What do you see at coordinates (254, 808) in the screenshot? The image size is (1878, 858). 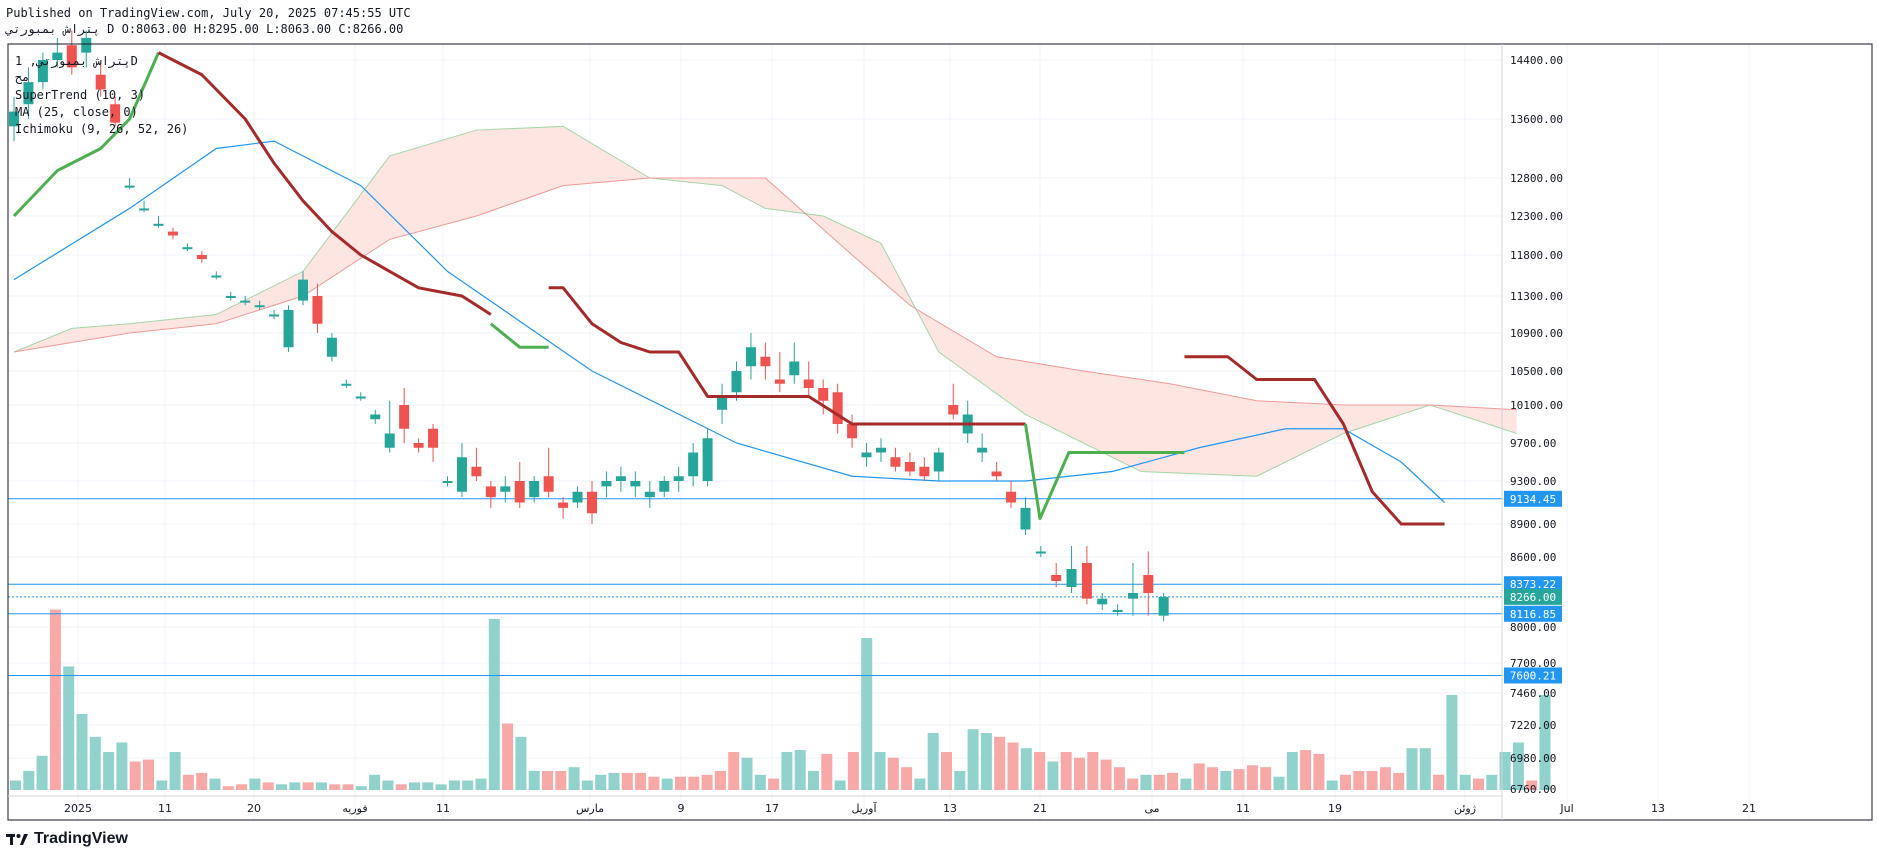 I see `x-tick-label: 20` at bounding box center [254, 808].